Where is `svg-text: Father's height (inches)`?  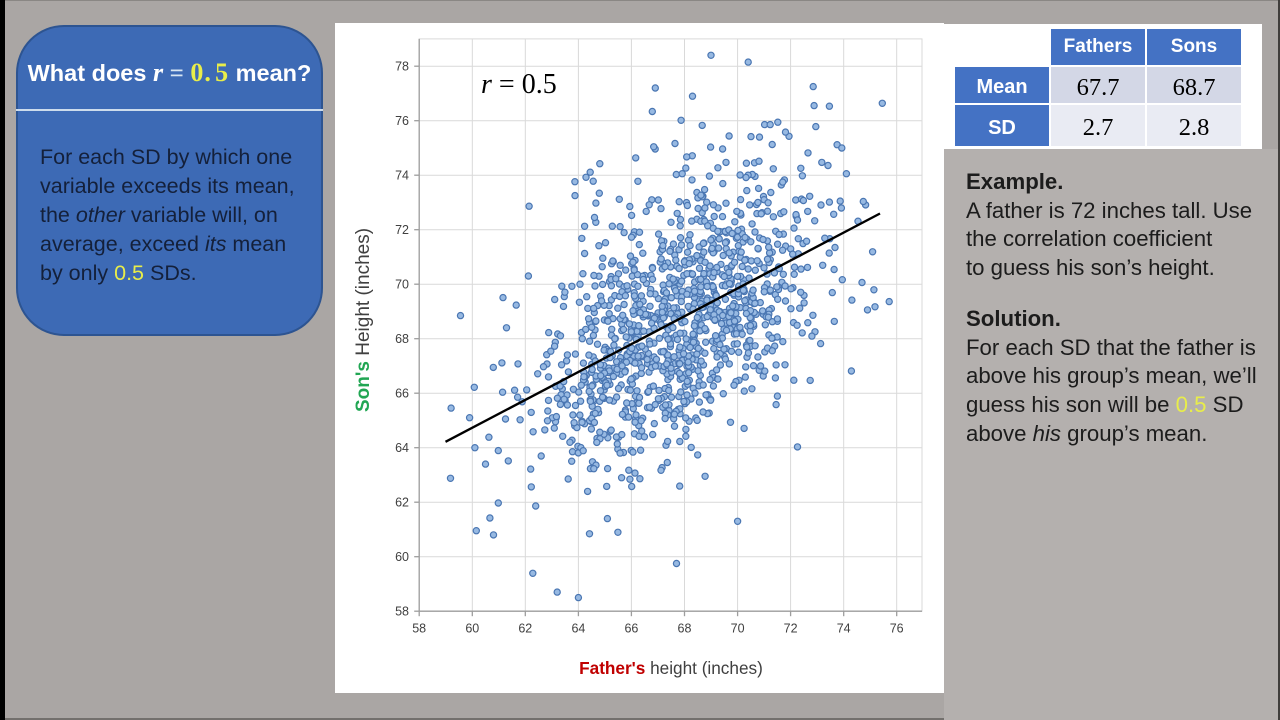
svg-text: Father's height (inches) is located at coordinates (671, 668).